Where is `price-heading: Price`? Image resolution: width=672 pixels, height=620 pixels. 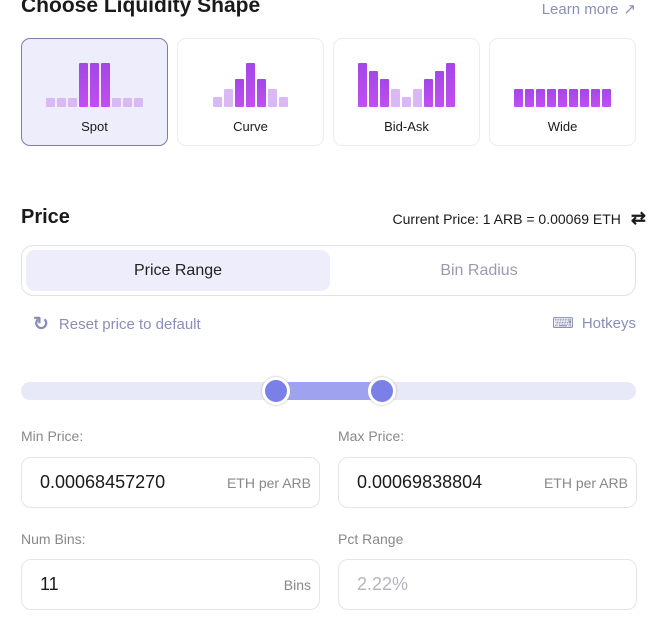
price-heading: Price is located at coordinates (45, 217).